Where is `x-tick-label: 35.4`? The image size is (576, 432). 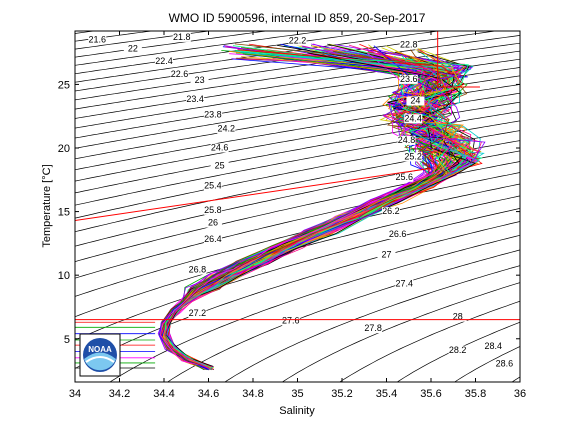
x-tick-label: 35.4 is located at coordinates (386, 394).